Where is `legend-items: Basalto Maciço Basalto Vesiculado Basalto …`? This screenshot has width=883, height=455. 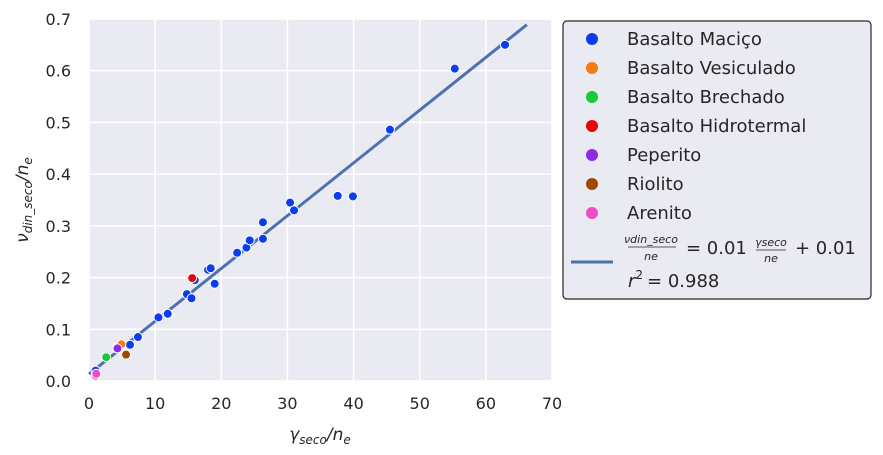
legend-items: Basalto Maciço Basalto Vesiculado Basalto … is located at coordinates (696, 126).